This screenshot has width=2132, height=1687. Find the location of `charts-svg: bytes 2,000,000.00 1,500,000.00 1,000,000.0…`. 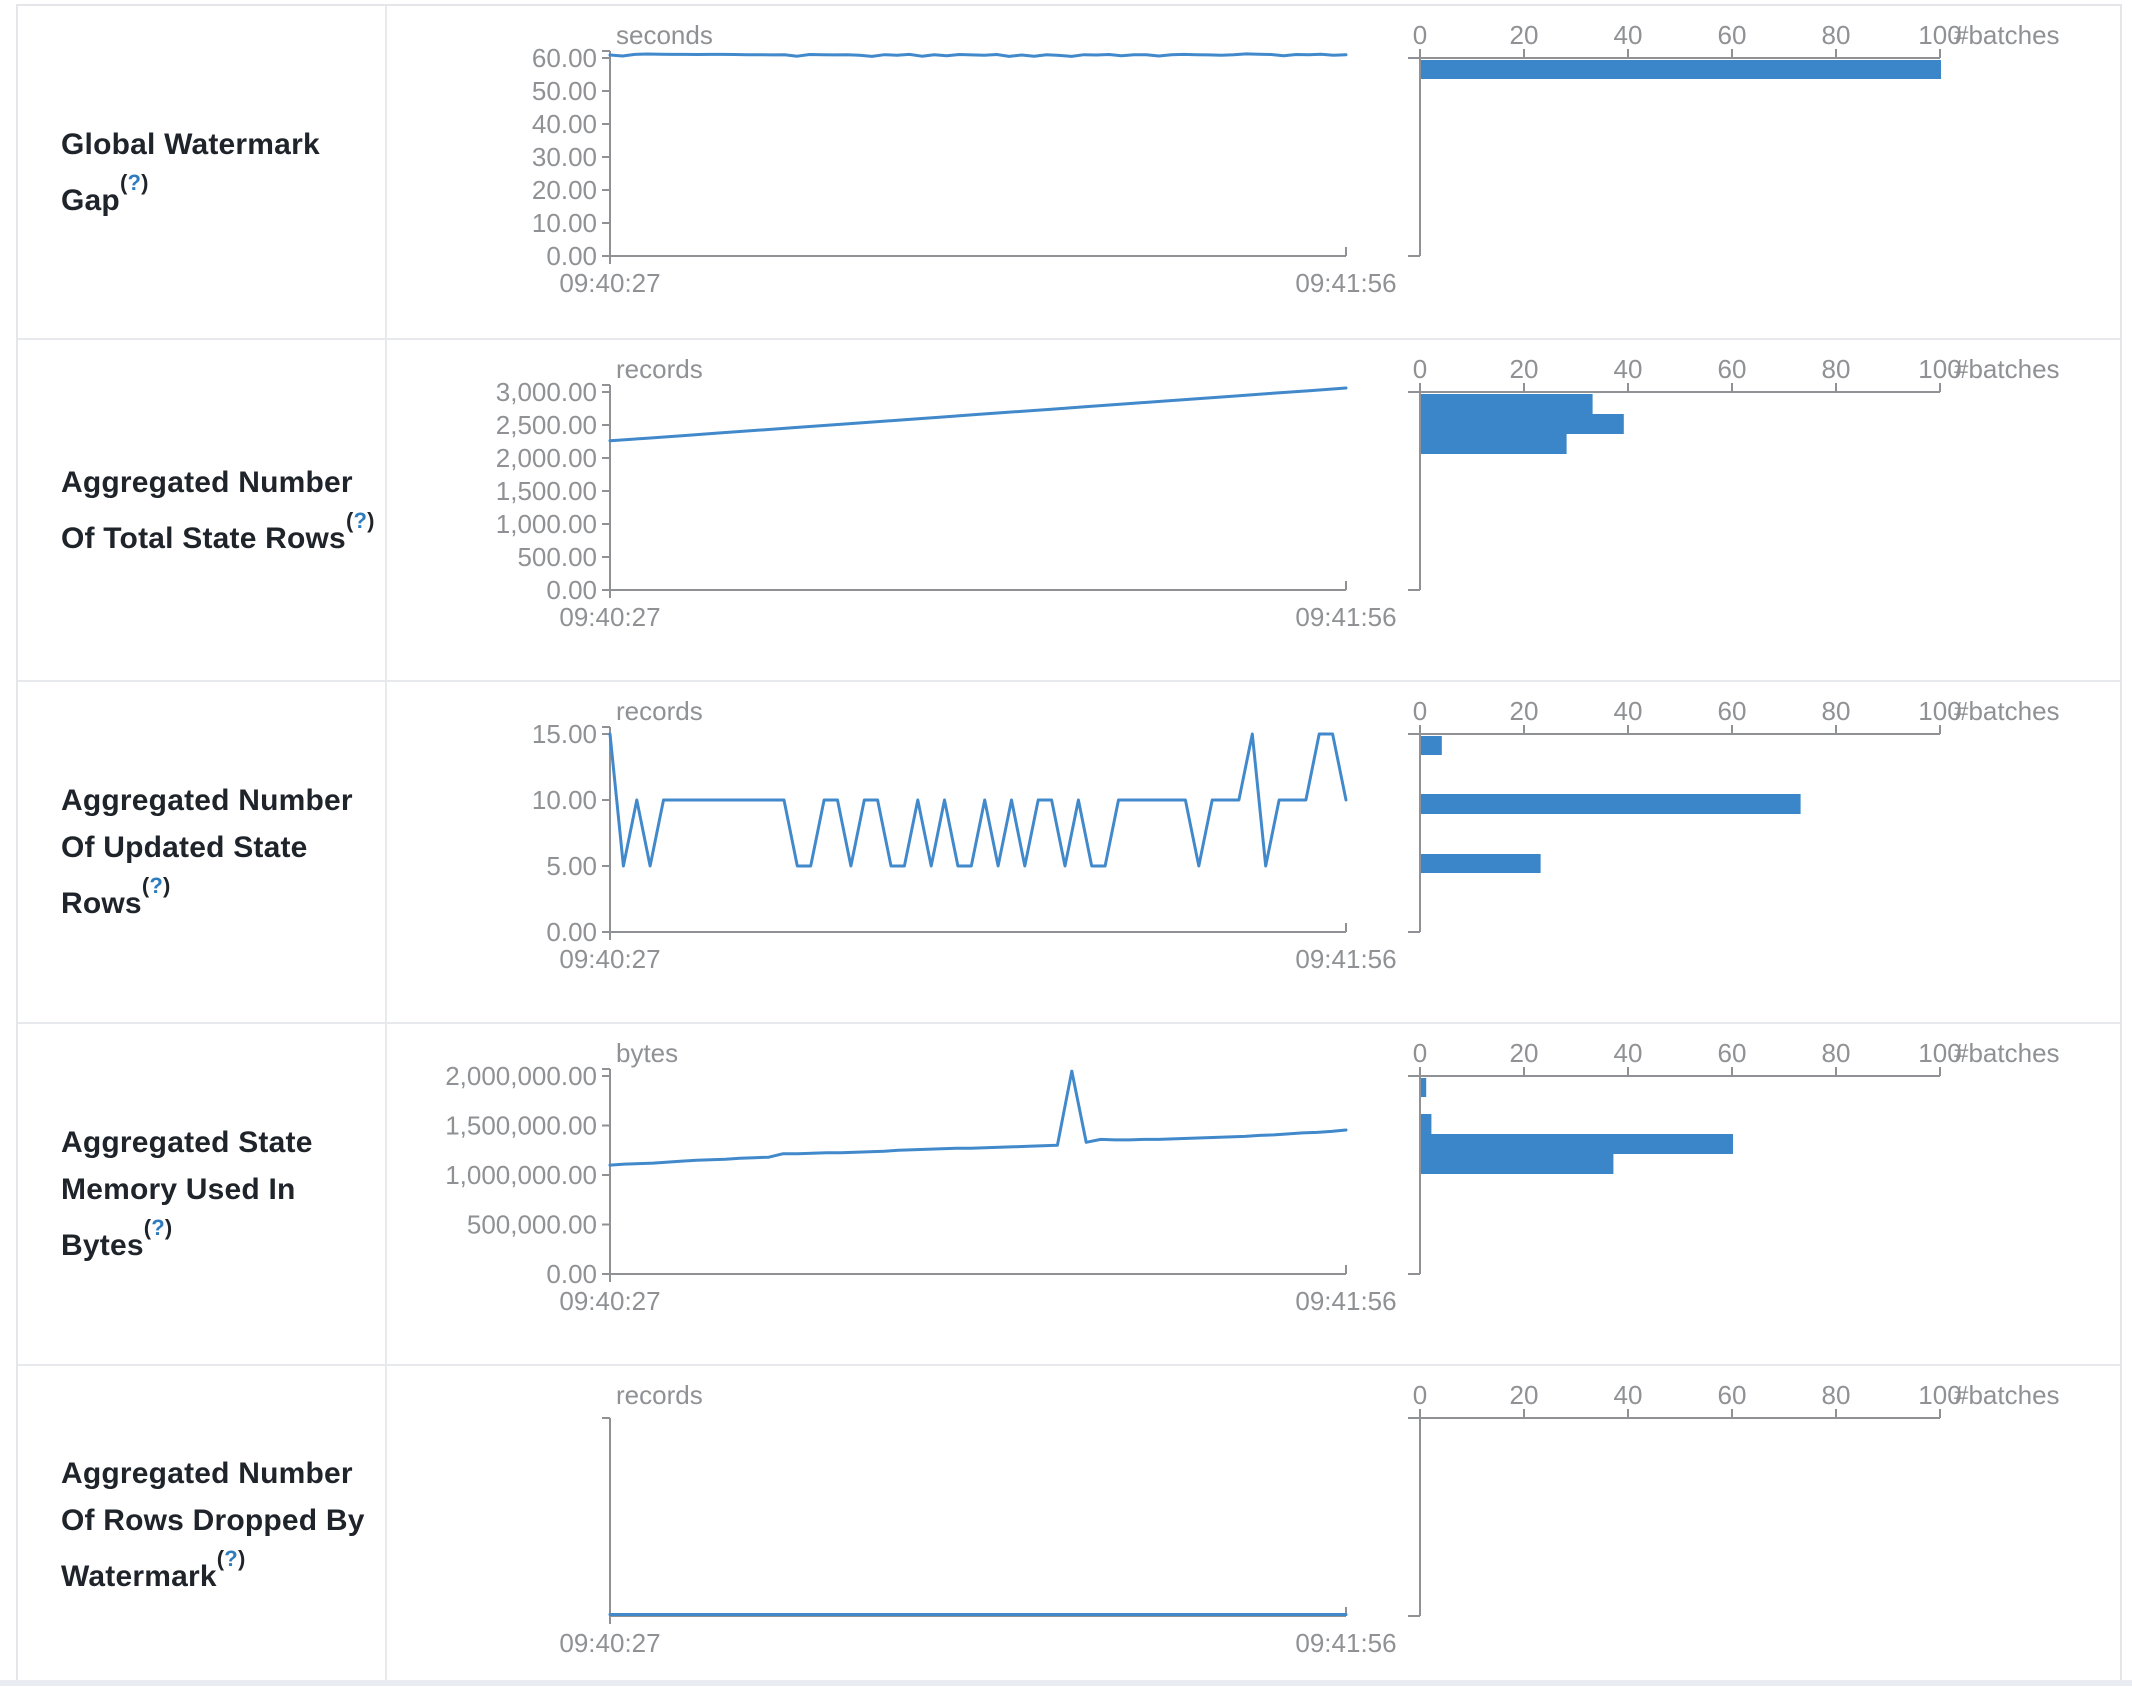

charts-svg: bytes 2,000,000.00 1,500,000.00 1,000,000.0… is located at coordinates (1252, 1177).